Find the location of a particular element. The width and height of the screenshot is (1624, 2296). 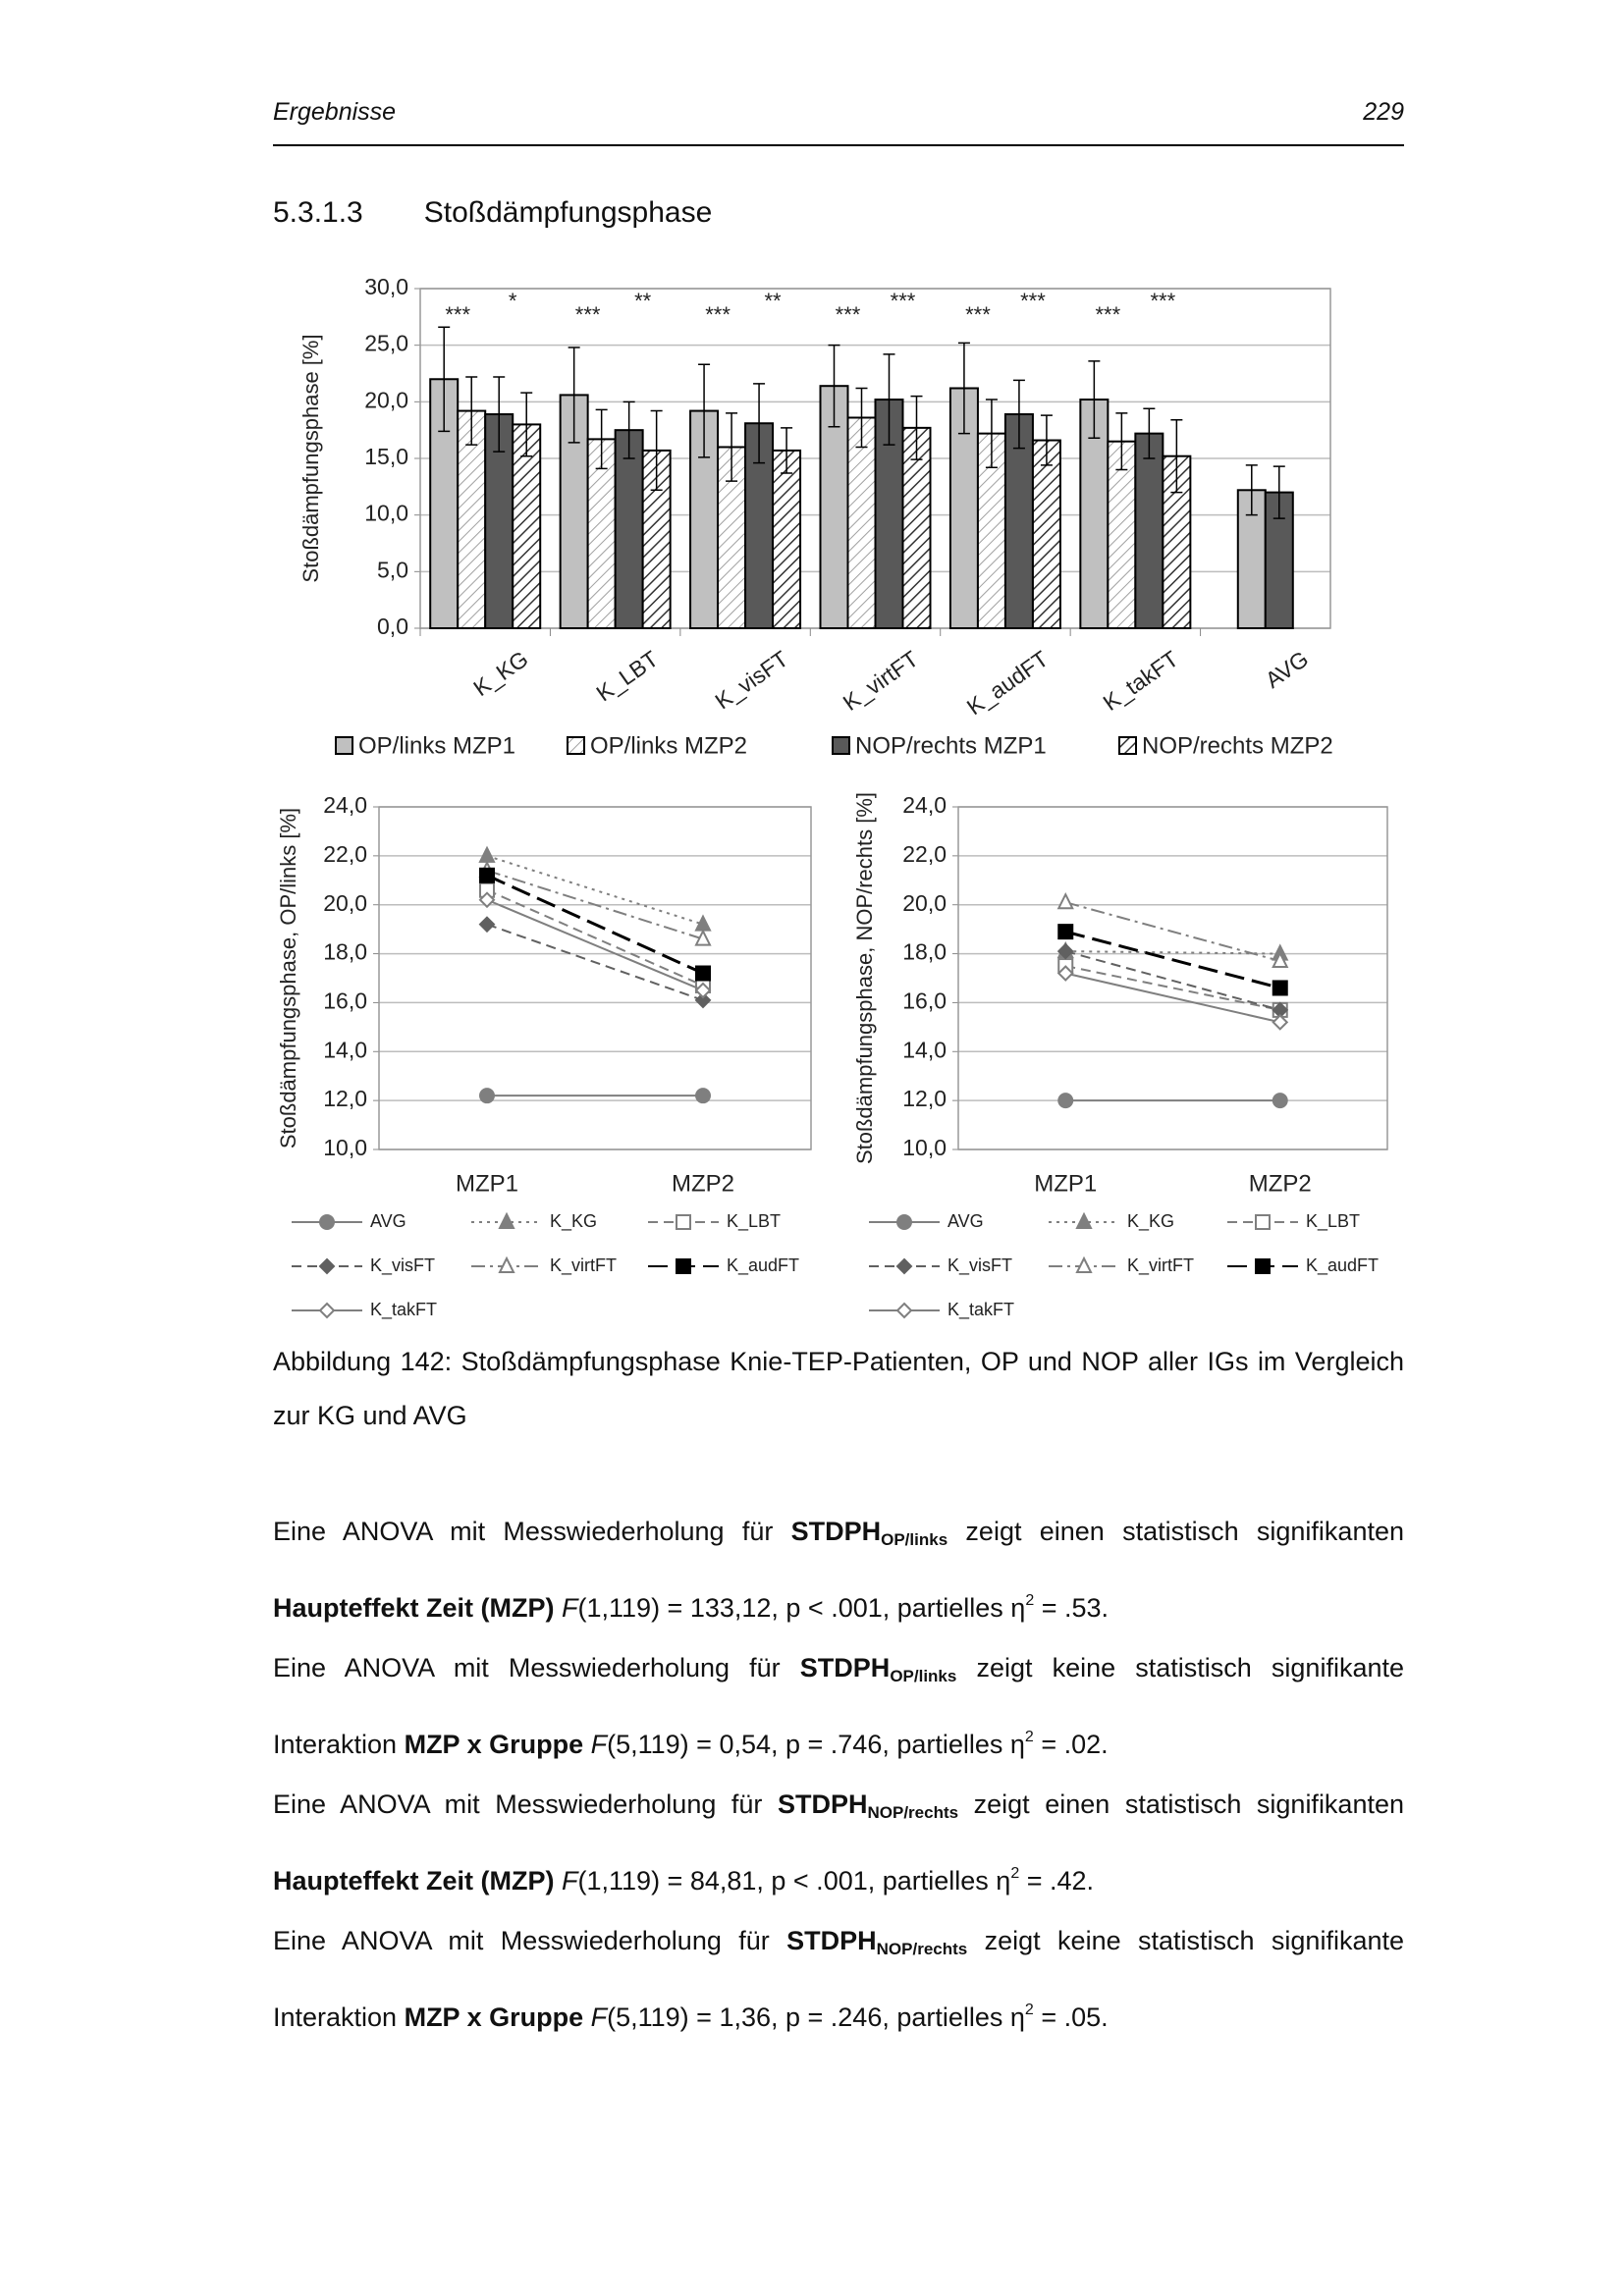

text-run: = .05. is located at coordinates (1071, 2017).